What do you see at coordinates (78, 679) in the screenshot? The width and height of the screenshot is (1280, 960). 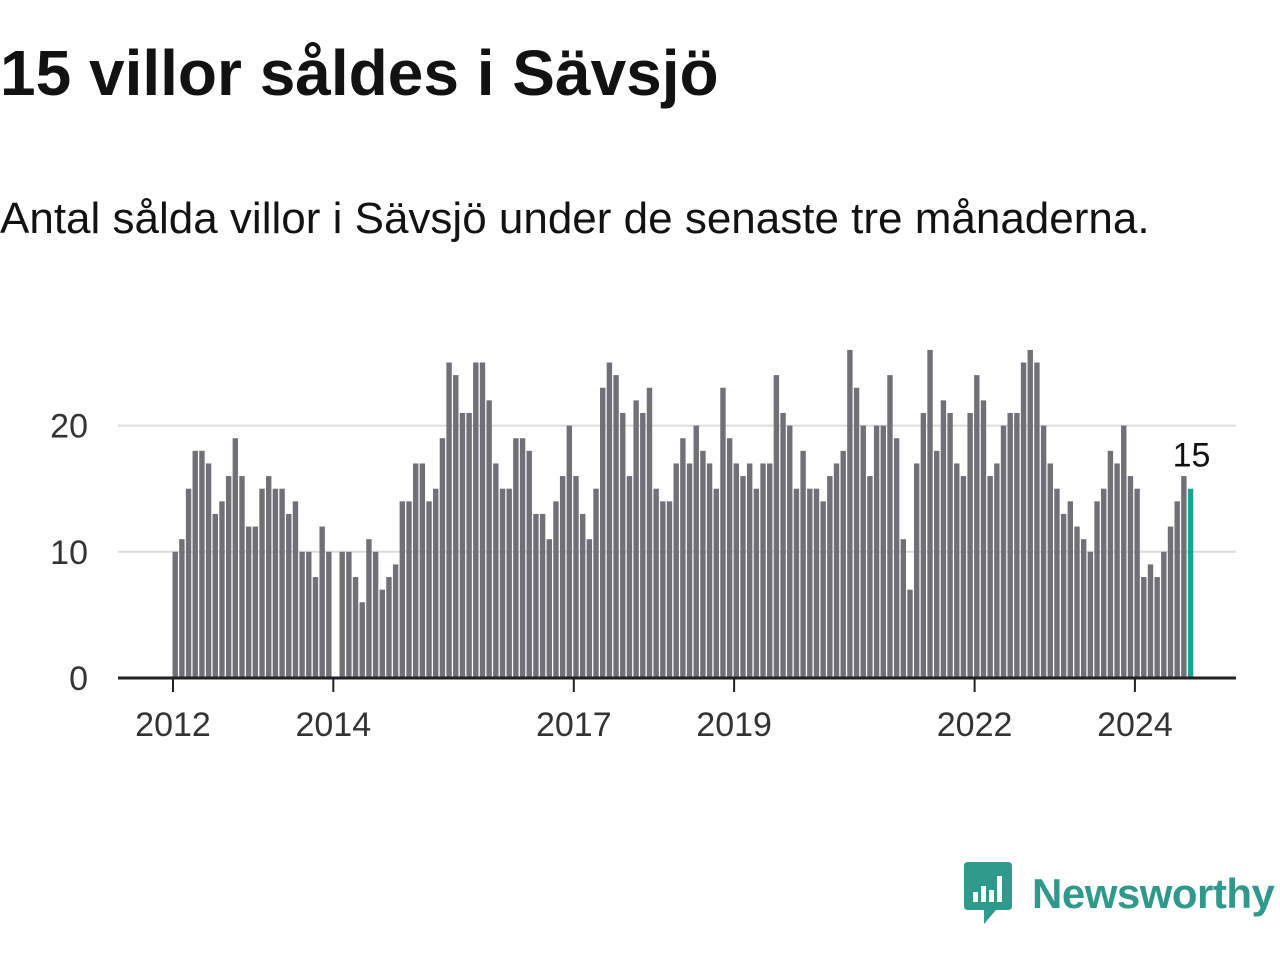 I see `y-tick-label: 0` at bounding box center [78, 679].